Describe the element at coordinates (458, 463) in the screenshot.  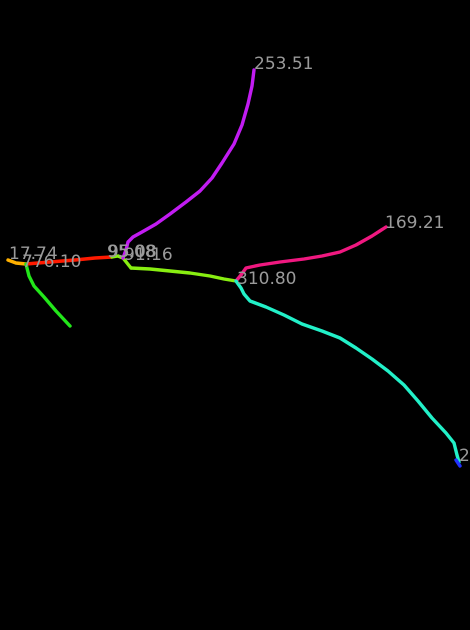
I see `branch-blue-tip` at that location.